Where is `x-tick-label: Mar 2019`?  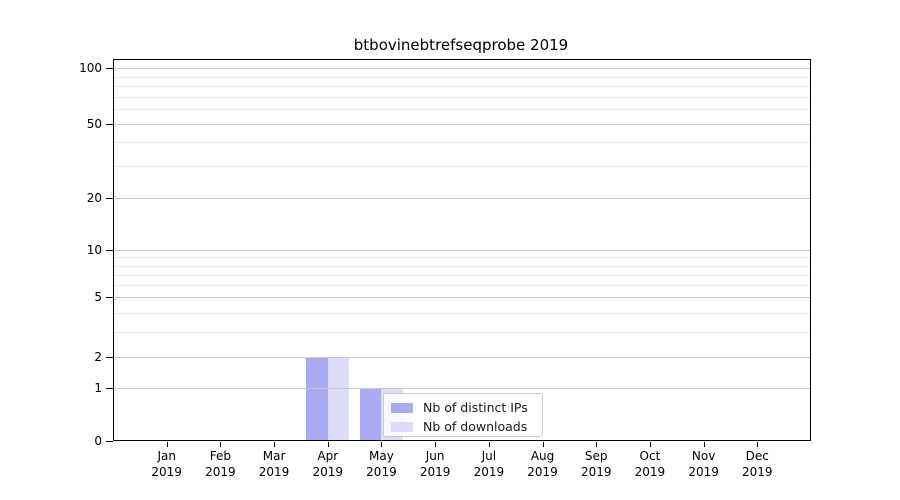 x-tick-label: Mar 2019 is located at coordinates (274, 464).